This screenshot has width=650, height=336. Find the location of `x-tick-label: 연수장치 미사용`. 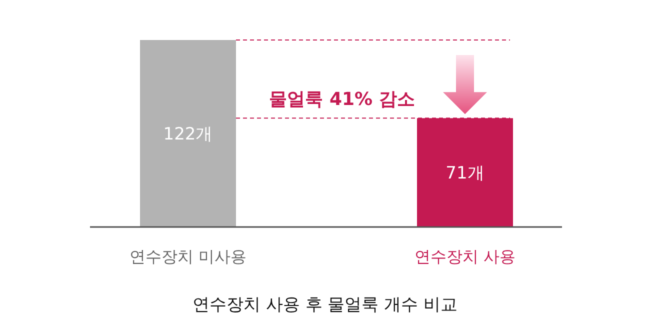

x-tick-label: 연수장치 미사용 is located at coordinates (188, 256).